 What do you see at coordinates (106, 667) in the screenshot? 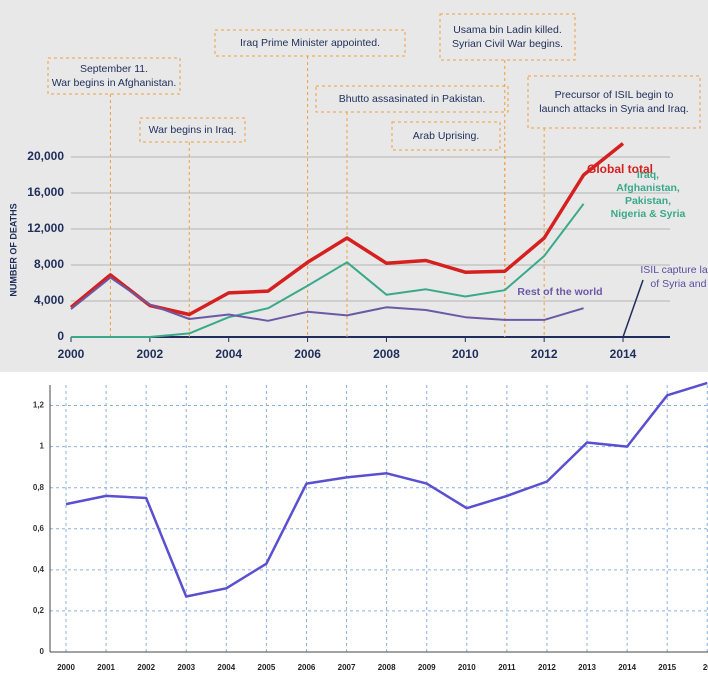
I see `x-tick-label: 2001` at bounding box center [106, 667].